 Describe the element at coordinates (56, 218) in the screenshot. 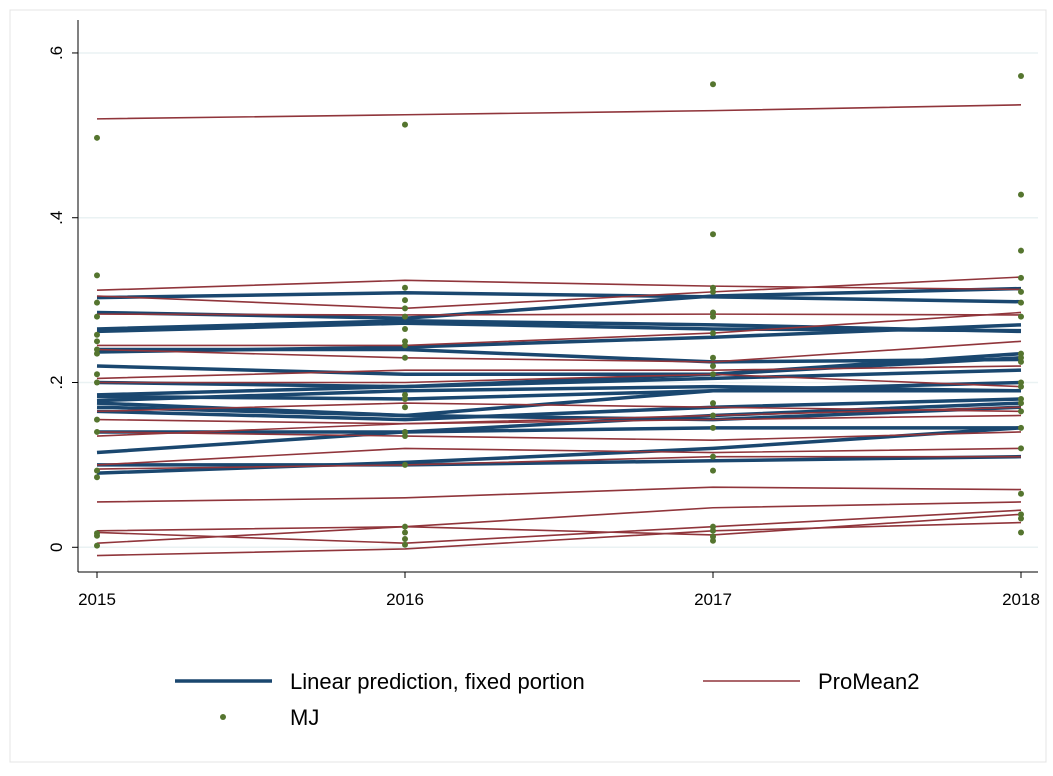

I see `y-tick-label: .4` at that location.